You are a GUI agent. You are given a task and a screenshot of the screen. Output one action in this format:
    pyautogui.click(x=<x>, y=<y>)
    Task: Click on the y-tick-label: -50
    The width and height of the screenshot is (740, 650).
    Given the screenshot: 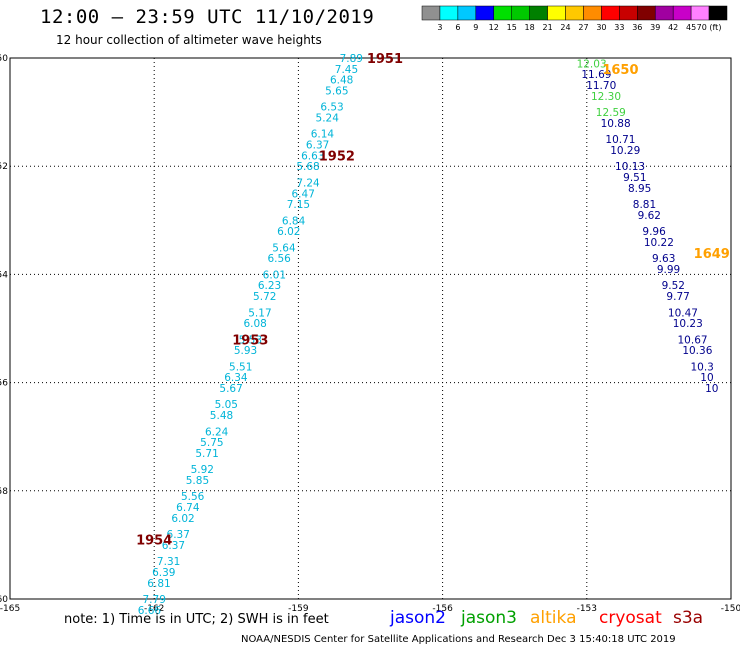 What is the action you would take?
    pyautogui.click(x=4, y=59)
    